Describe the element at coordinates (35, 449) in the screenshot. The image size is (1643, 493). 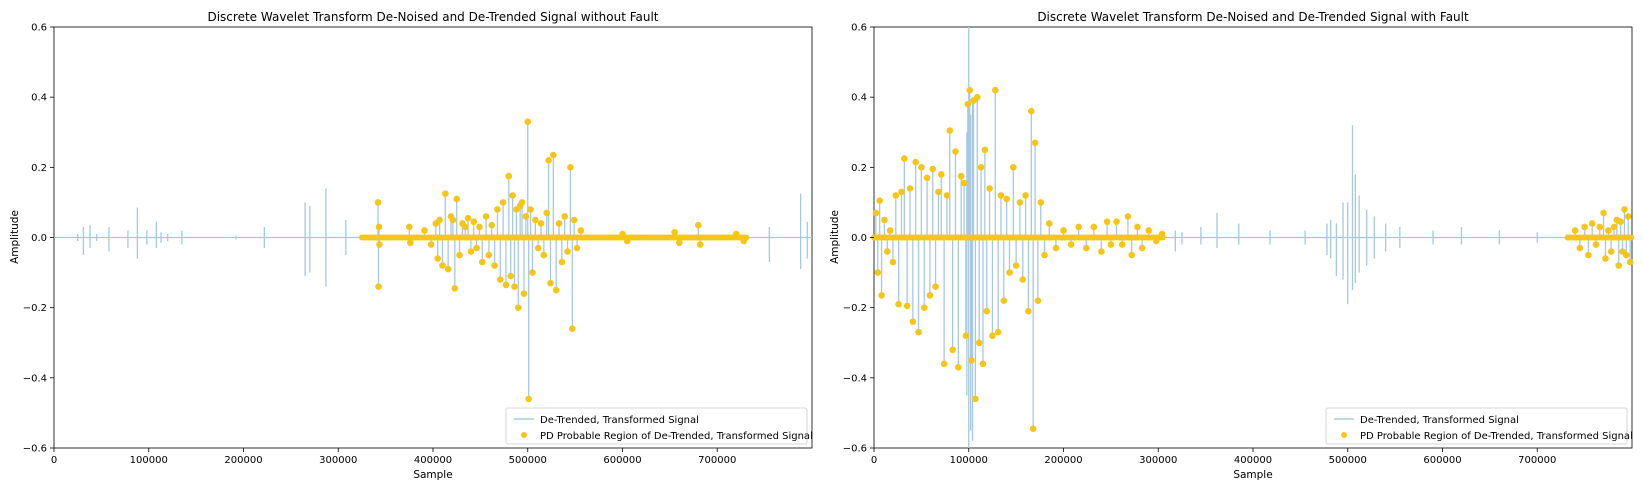
I see `y-tick-label: −0.6` at that location.